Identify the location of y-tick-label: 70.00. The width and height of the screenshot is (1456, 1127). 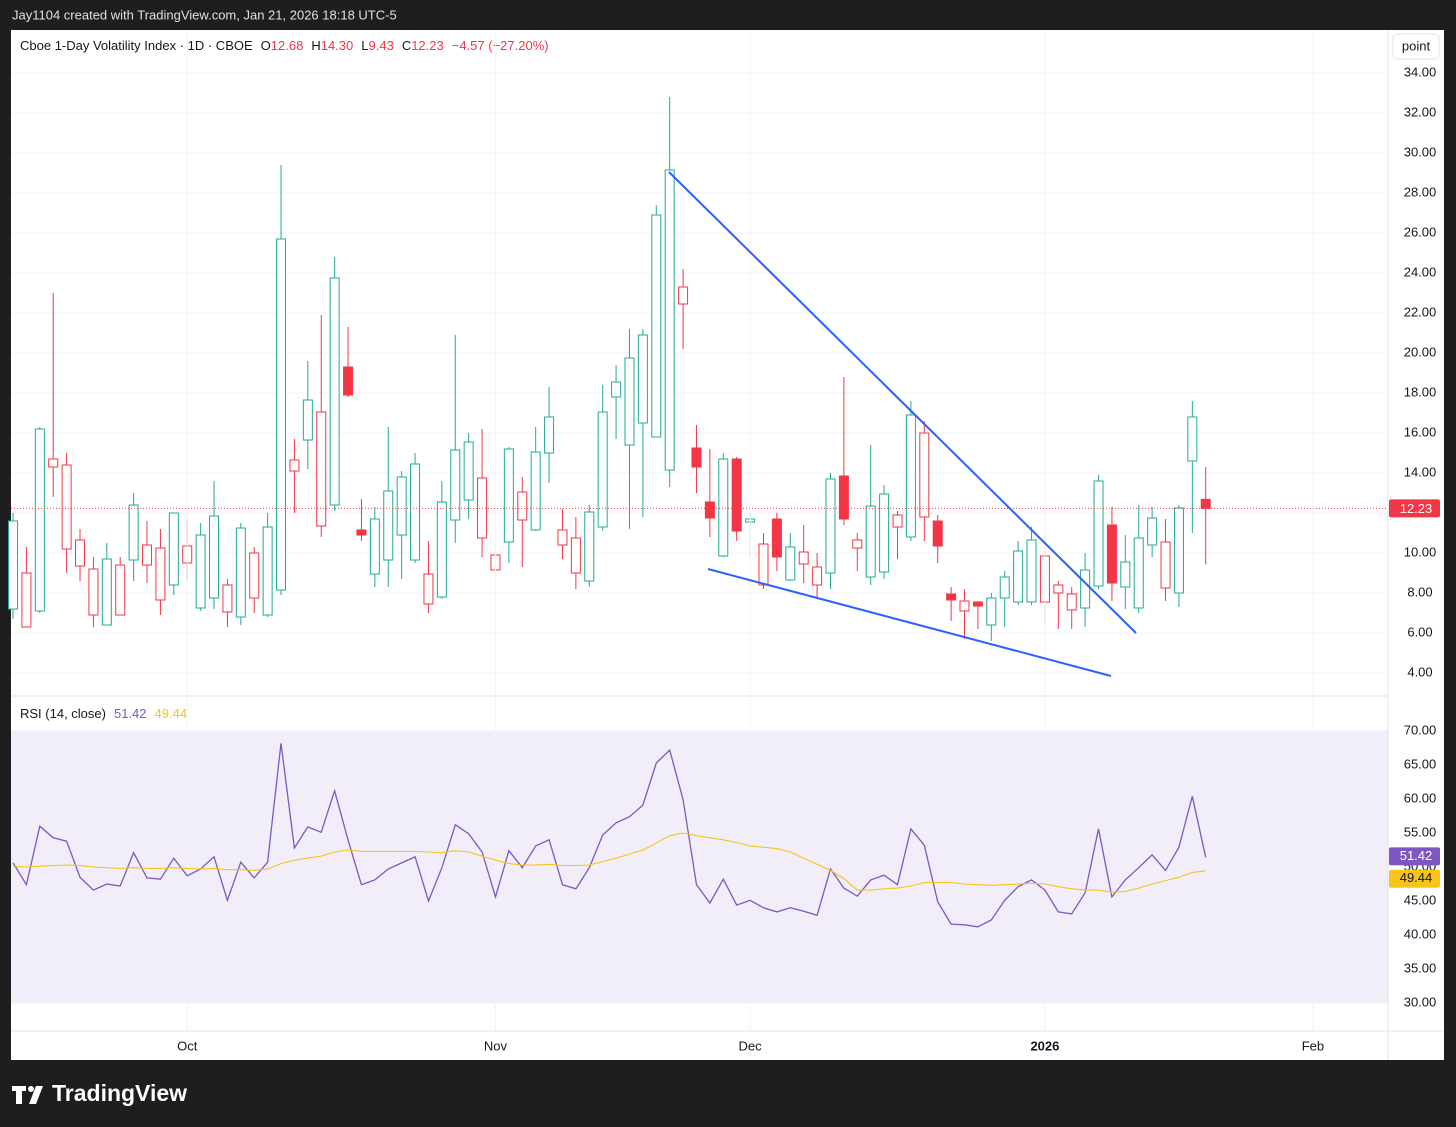
(1420, 729).